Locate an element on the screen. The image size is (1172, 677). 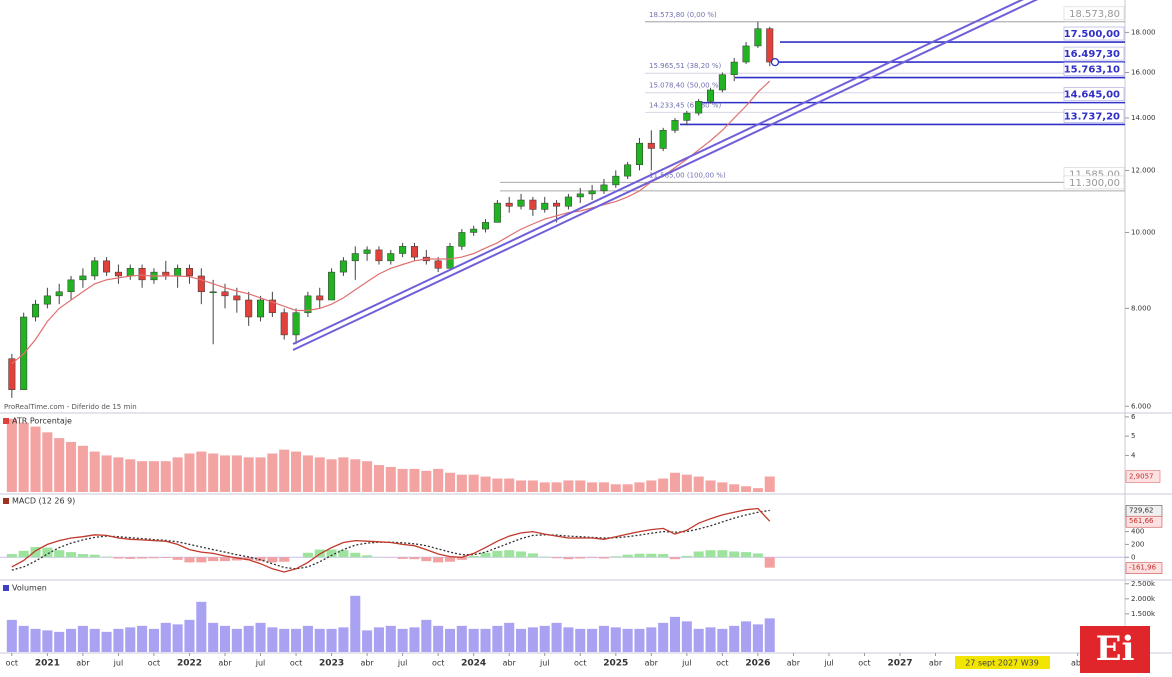
panel-icon is located at coordinates (6, 588).